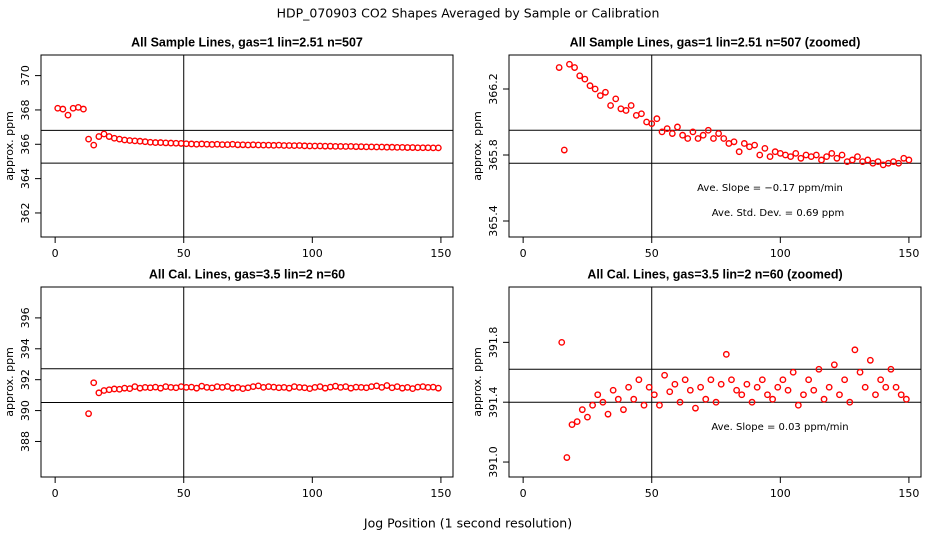  I want to click on y-tick-label: 365.4, so click(493, 221).